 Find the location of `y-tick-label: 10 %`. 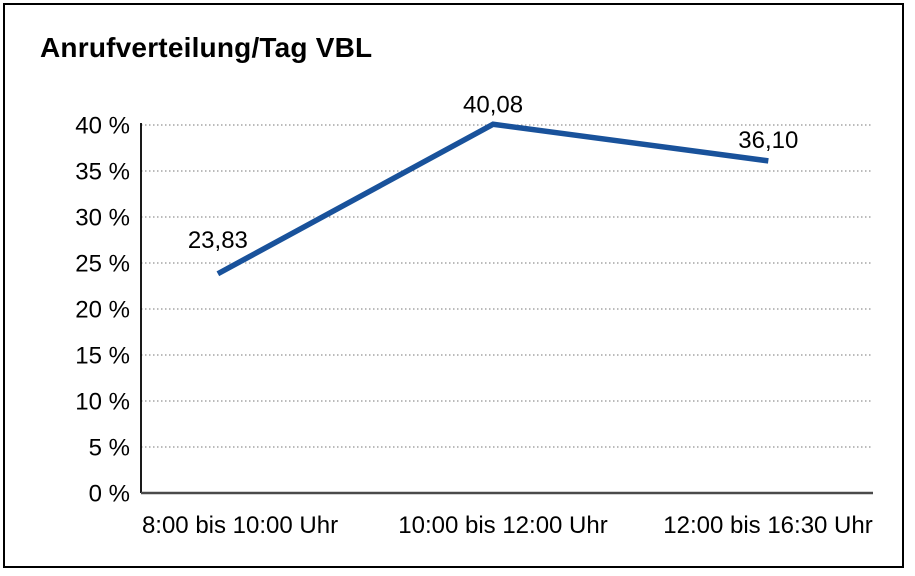

y-tick-label: 10 % is located at coordinates (102, 402).